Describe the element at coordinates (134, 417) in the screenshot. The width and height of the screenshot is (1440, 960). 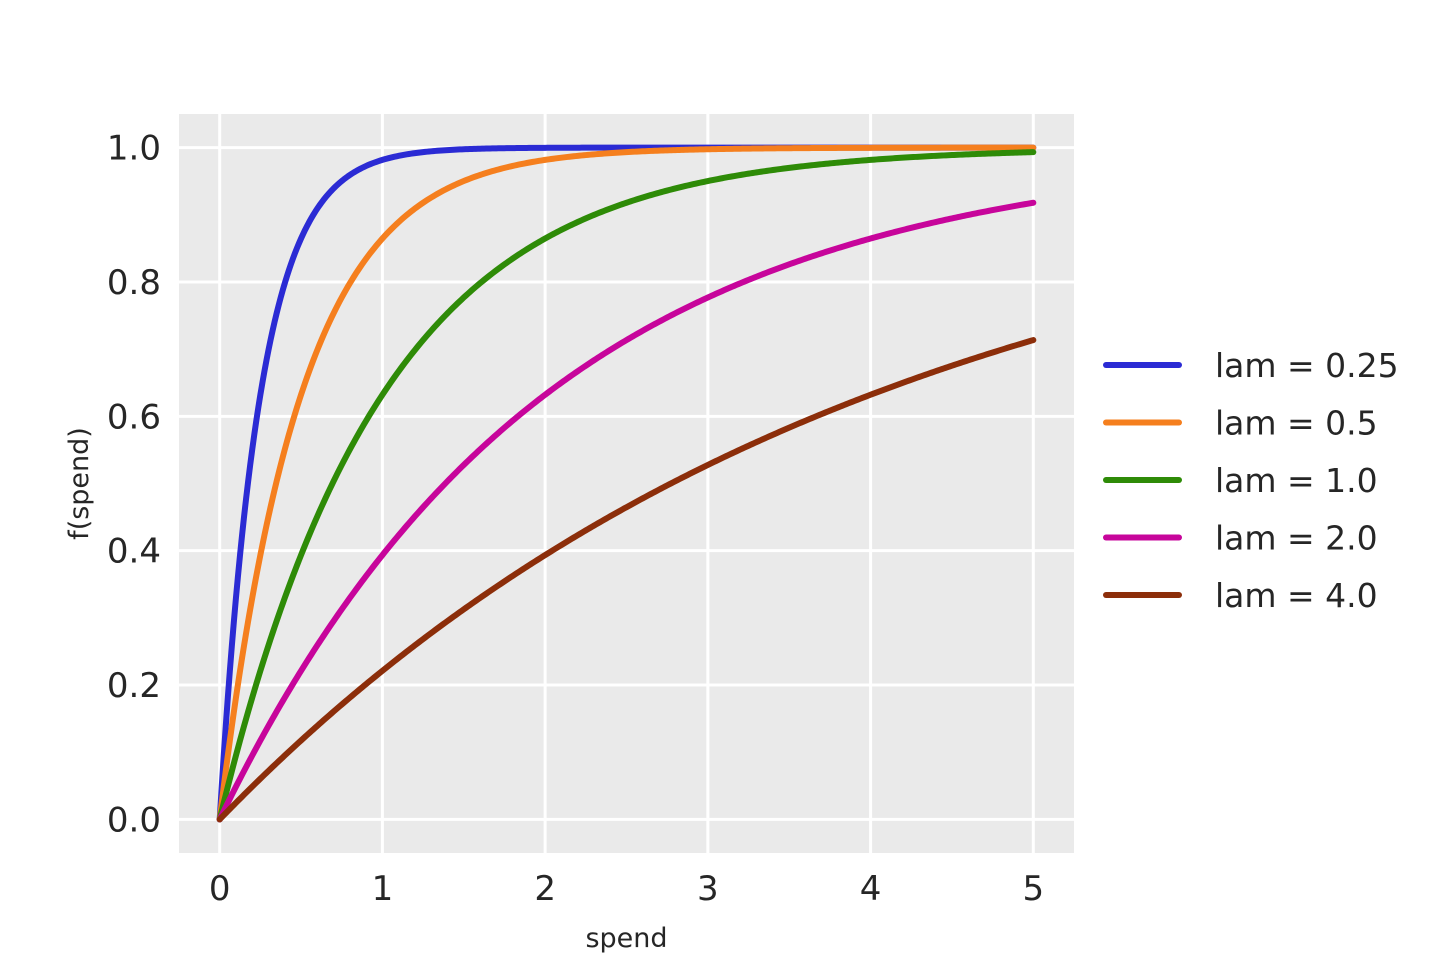
I see `y-tick-label-3: 0.6` at that location.